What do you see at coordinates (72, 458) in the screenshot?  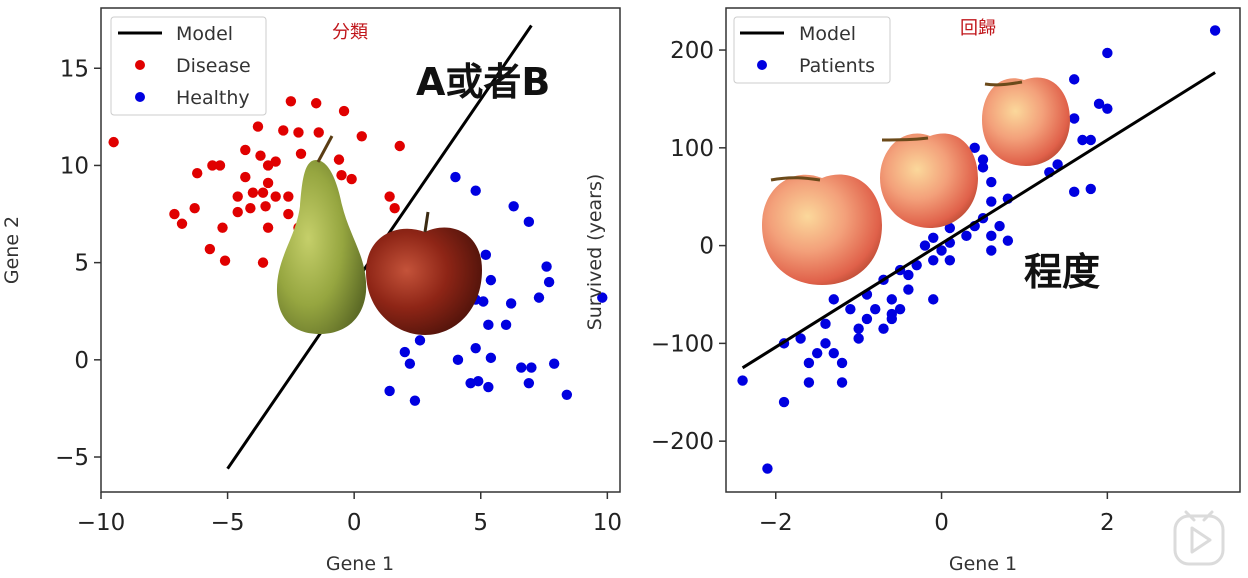 I see `y-tick-label: −5` at bounding box center [72, 458].